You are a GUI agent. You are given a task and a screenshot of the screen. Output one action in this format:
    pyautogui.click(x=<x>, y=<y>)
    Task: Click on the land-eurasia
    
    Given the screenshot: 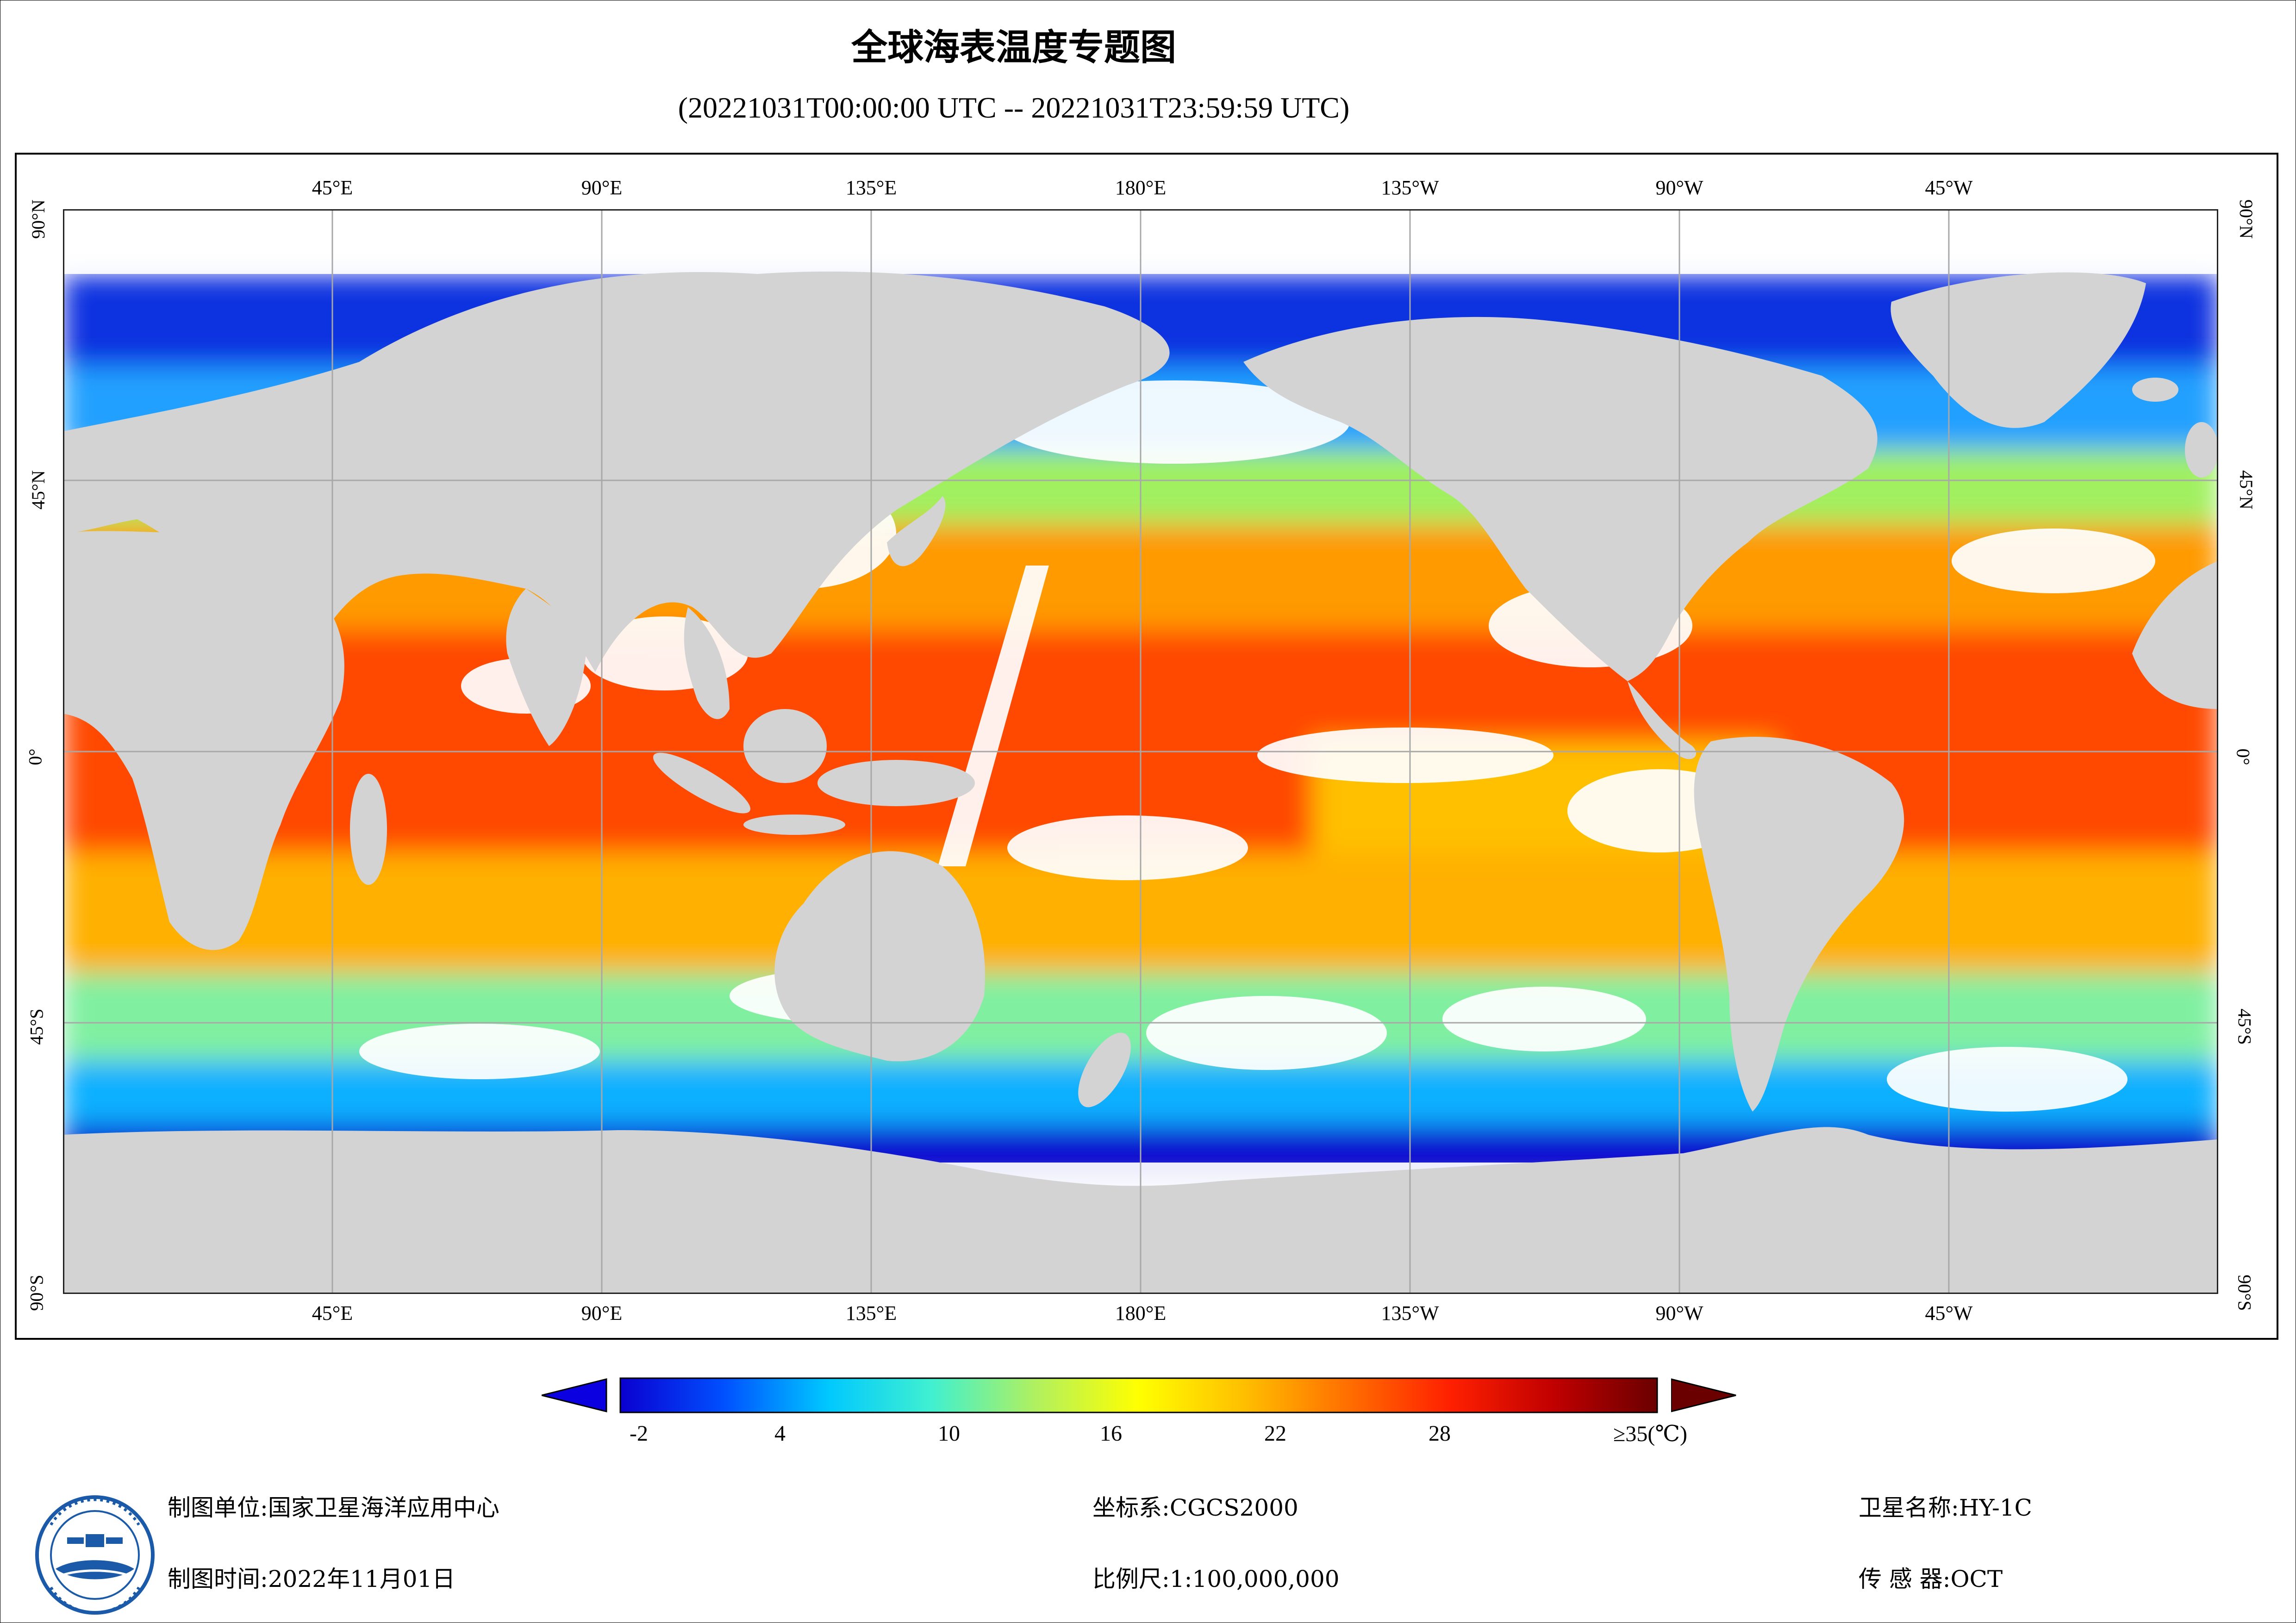 What is the action you would take?
    pyautogui.click(x=616, y=471)
    